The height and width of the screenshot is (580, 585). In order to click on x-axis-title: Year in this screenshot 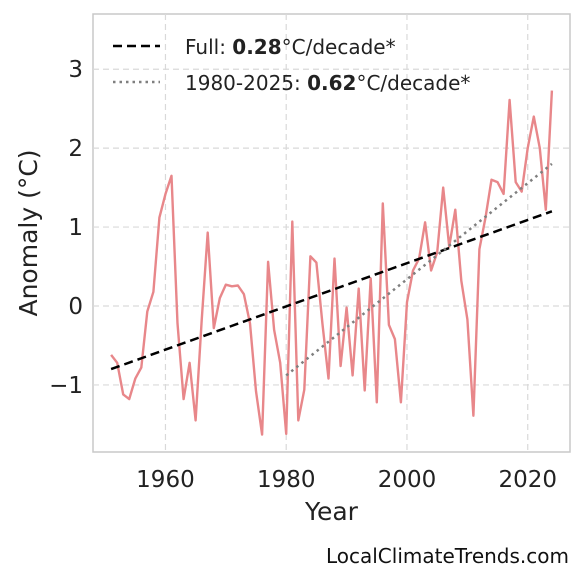, I will do `click(331, 511)`.